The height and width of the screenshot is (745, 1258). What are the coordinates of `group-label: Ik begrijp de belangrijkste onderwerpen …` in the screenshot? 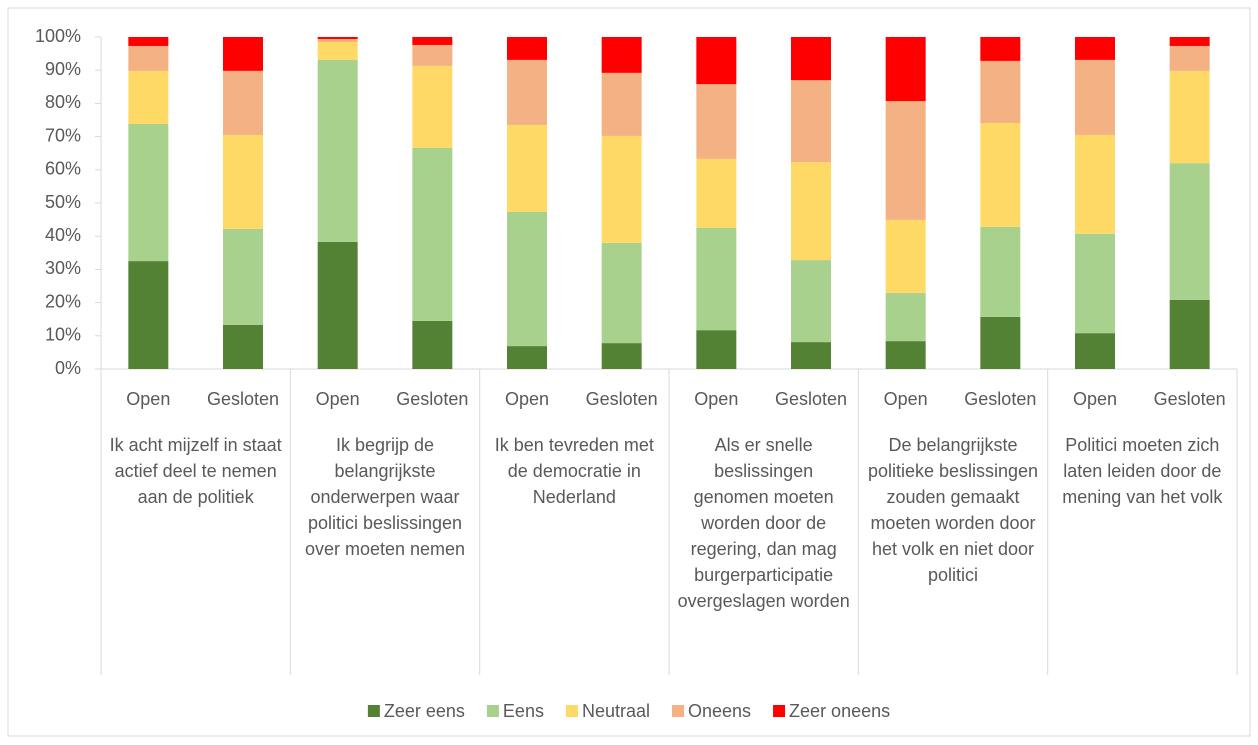 It's located at (385, 497).